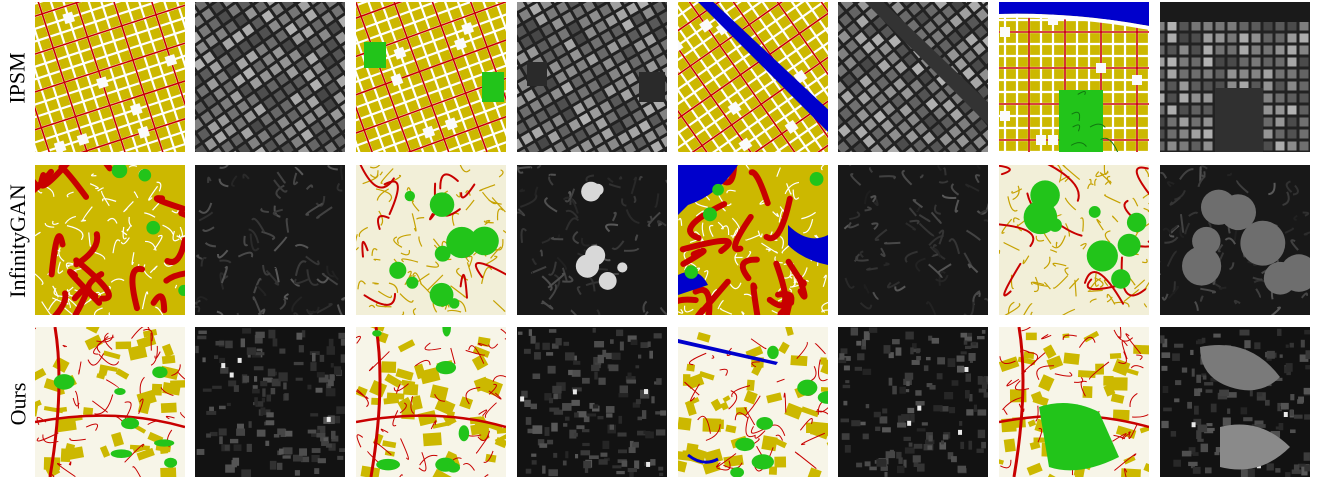 This screenshot has height=484, width=1317. I want to click on row-label-ours: Ours, so click(18, 403).